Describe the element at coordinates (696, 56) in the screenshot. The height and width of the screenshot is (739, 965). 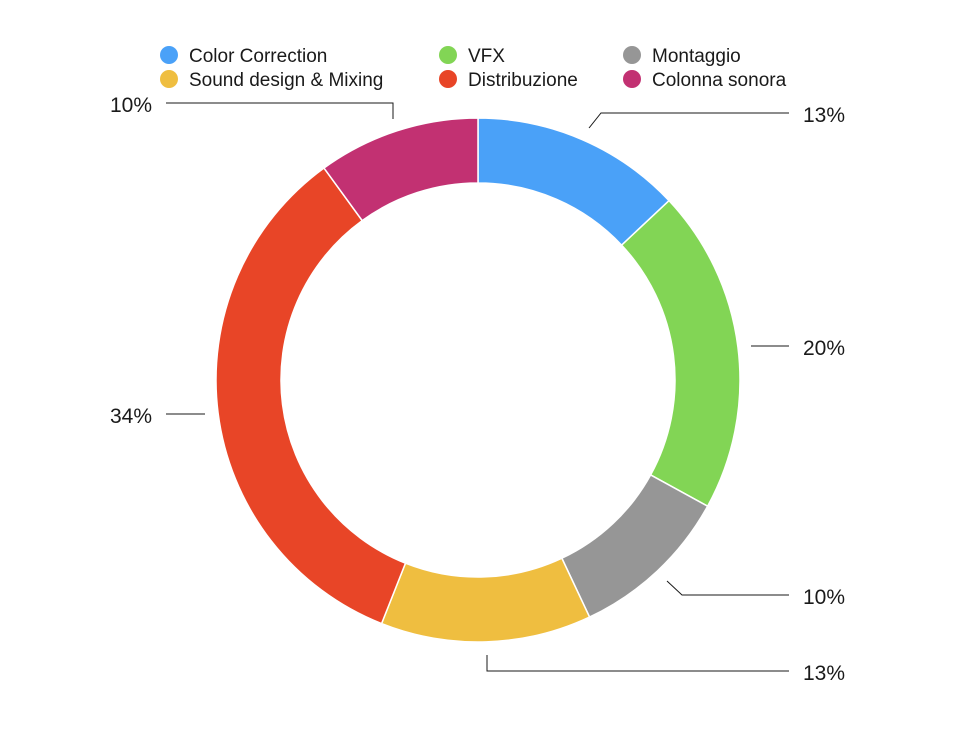
I see `legend-label-montaggio: Montaggio` at that location.